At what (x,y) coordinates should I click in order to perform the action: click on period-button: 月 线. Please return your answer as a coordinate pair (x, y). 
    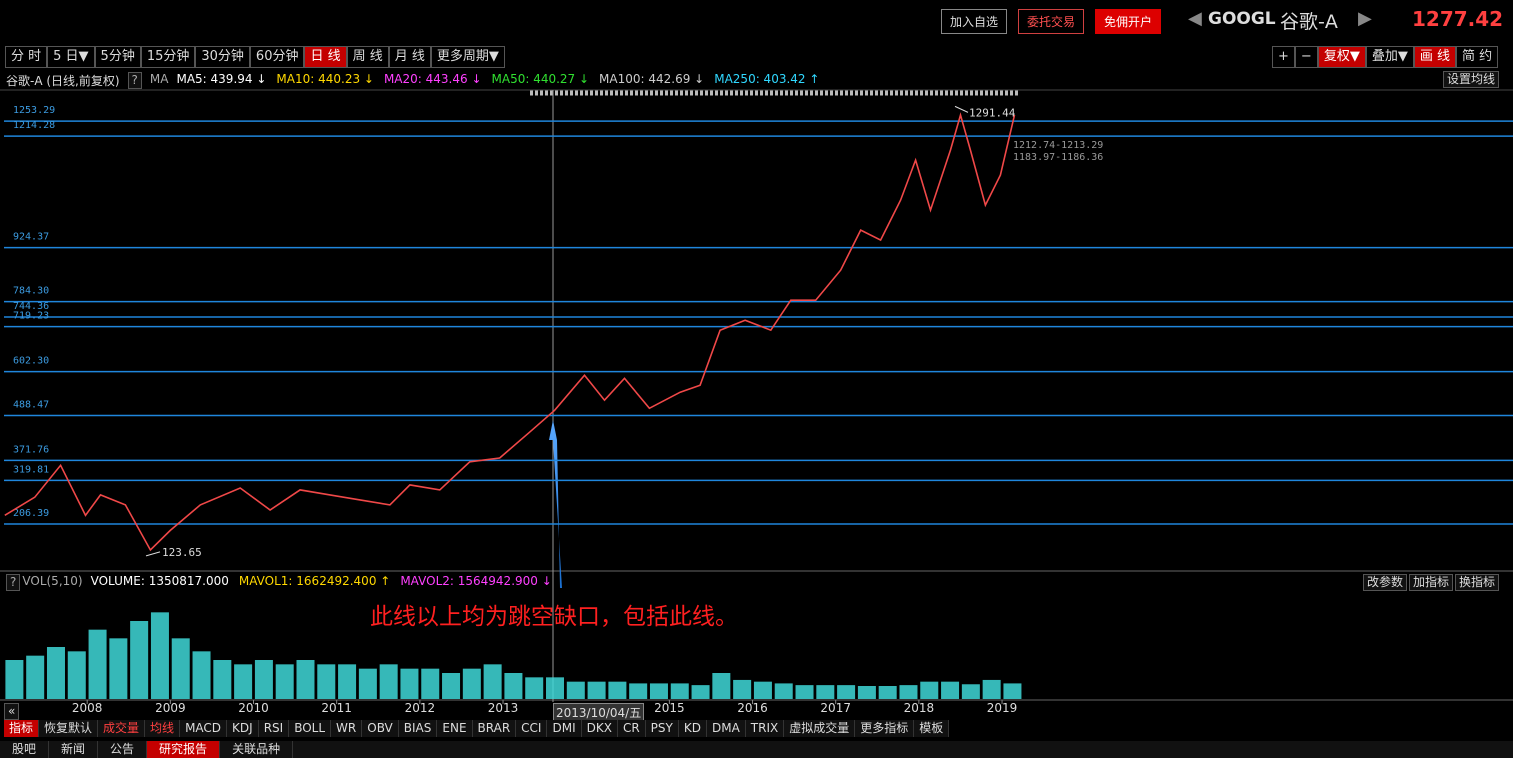
    Looking at the image, I should click on (409, 57).